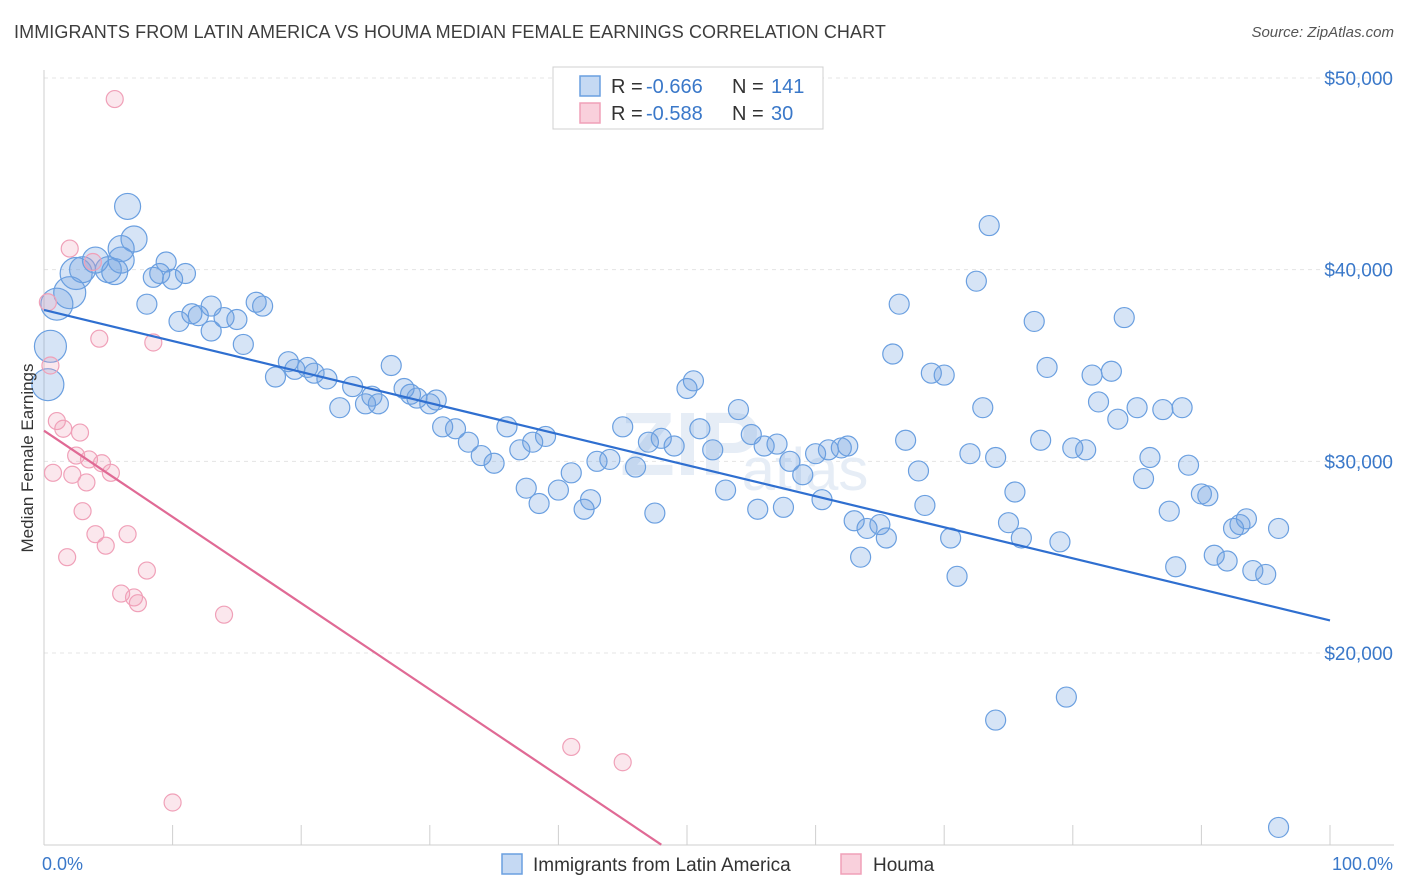 The width and height of the screenshot is (1406, 892). What do you see at coordinates (627, 87) in the screenshot?
I see `legend-r-label-1: R =` at bounding box center [627, 87].